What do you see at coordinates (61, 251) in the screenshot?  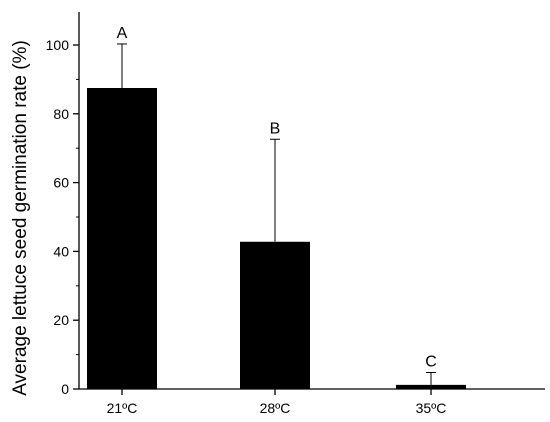 I see `y-tick-label: 40` at bounding box center [61, 251].